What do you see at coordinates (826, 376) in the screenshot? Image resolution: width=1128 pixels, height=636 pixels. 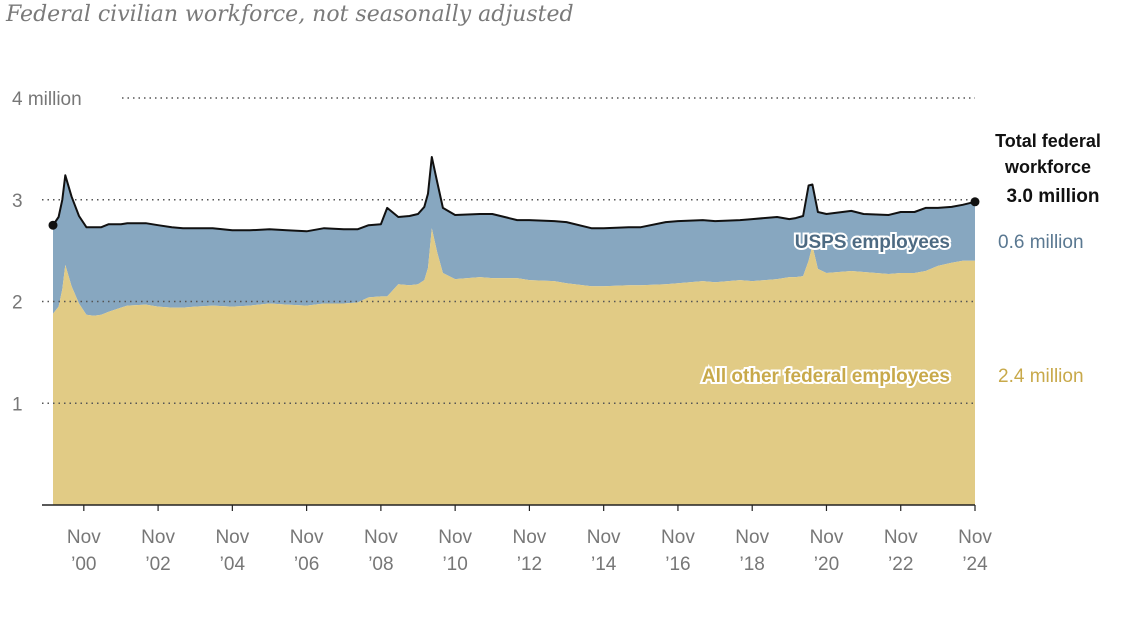 I see `other-series-label: All other federal employees` at bounding box center [826, 376].